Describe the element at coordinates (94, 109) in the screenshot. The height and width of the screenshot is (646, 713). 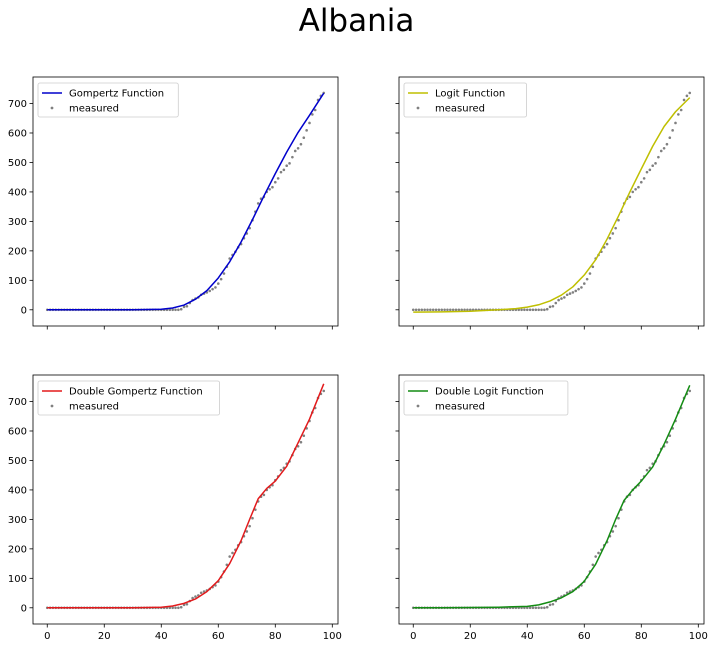
I see `legend-measured-label: measured` at that location.